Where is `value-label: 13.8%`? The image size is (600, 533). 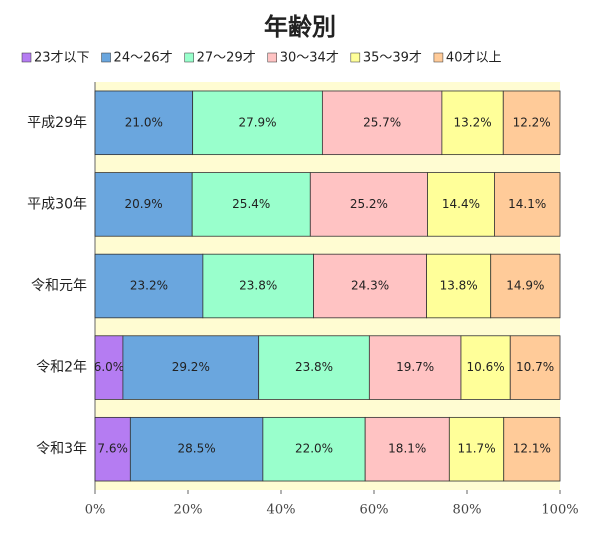
value-label: 13.8% is located at coordinates (459, 286).